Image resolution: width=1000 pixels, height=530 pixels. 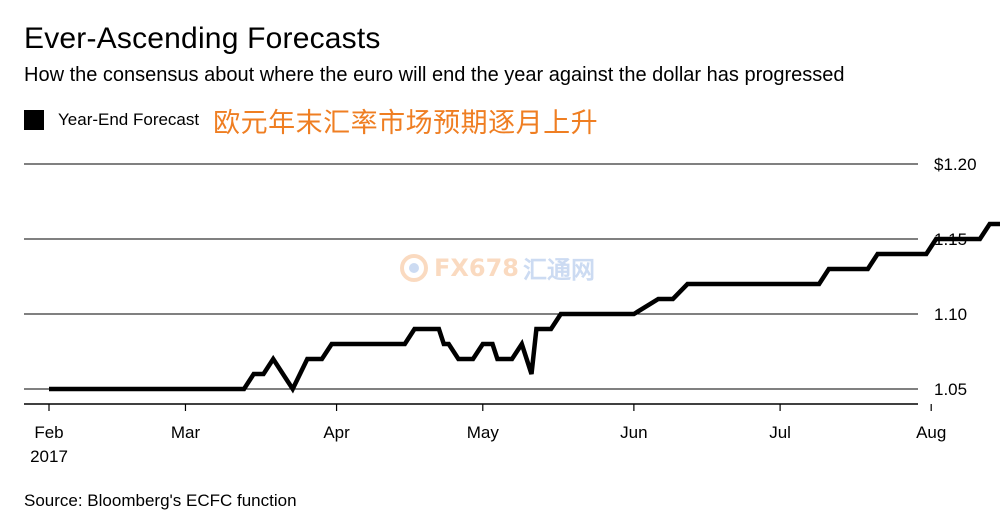 What do you see at coordinates (483, 432) in the screenshot?
I see `x-tick-label: May` at bounding box center [483, 432].